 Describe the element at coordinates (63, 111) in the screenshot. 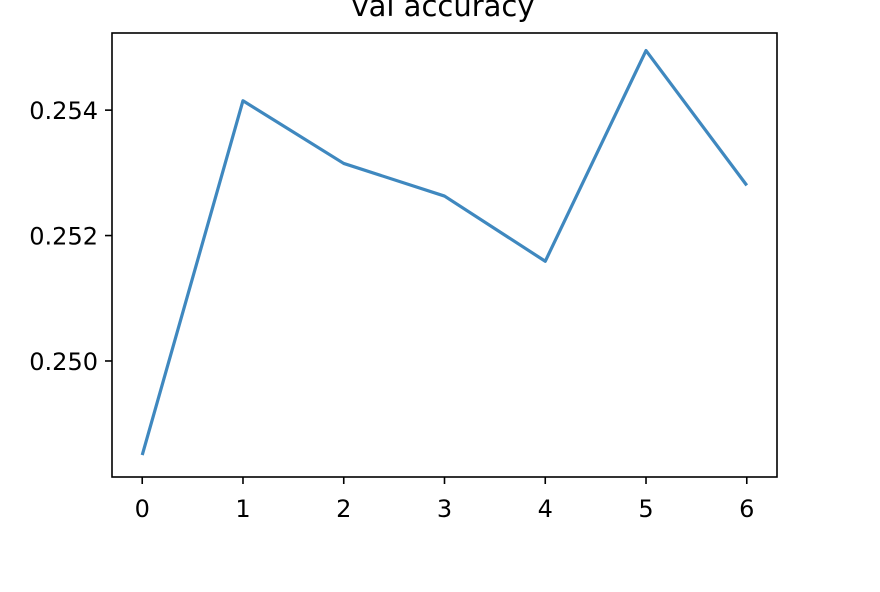

I see `y-tick-label: 0.254` at that location.